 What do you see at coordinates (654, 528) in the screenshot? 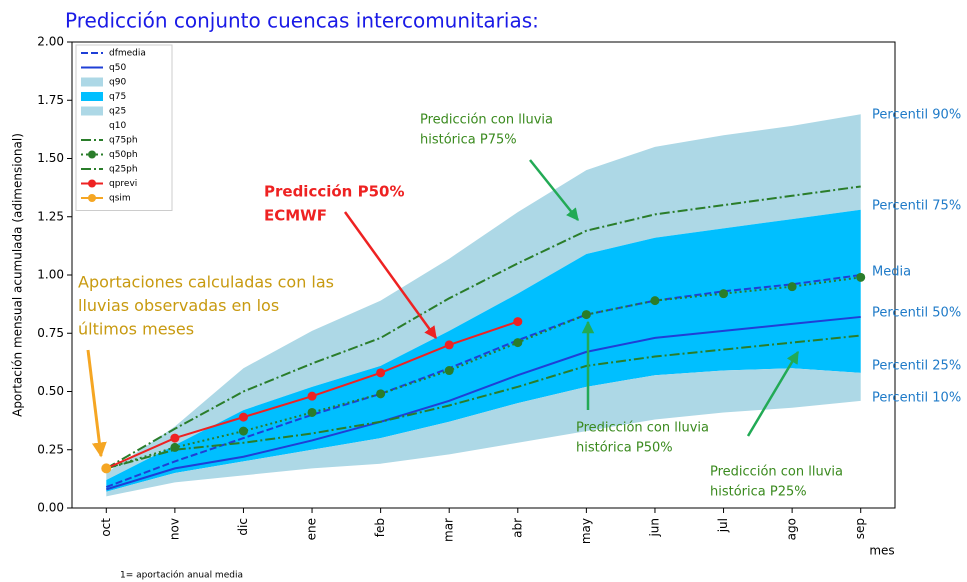
I see `x-tick-label: jun` at bounding box center [654, 528].